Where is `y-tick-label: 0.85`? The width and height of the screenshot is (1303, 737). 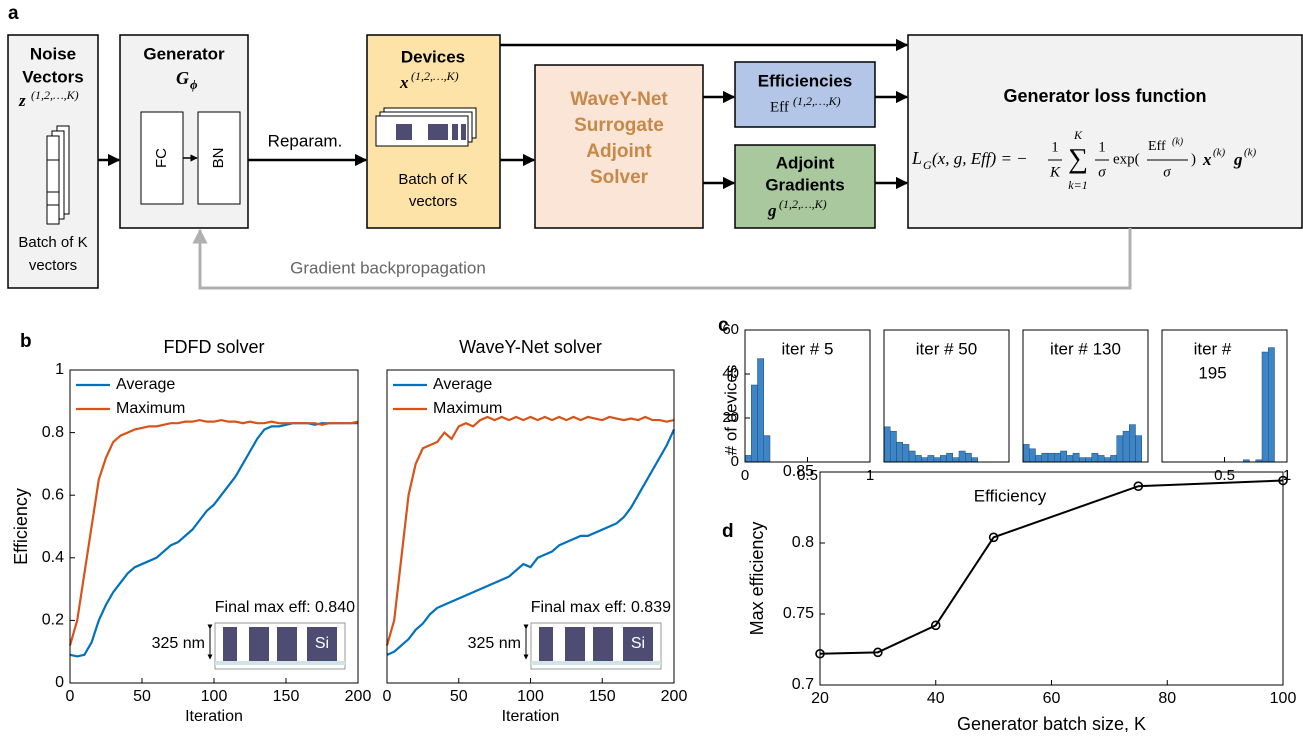 y-tick-label: 0.85 is located at coordinates (798, 471).